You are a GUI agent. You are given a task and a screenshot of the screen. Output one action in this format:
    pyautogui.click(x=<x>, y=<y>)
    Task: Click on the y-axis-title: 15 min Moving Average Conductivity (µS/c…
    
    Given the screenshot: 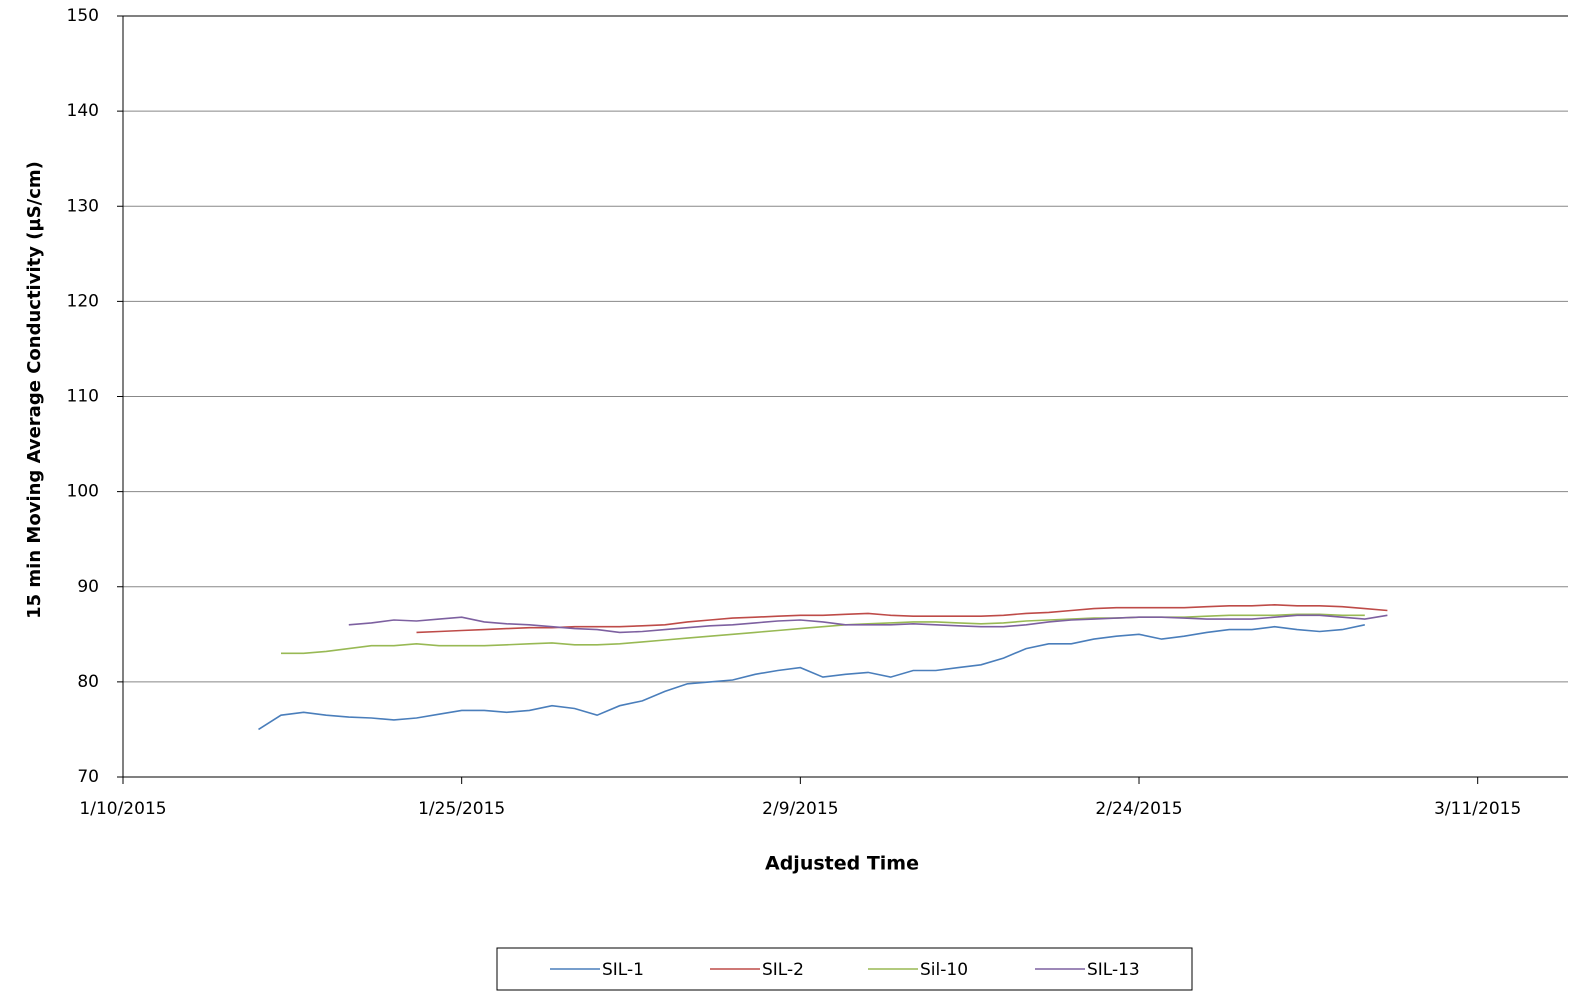 What is the action you would take?
    pyautogui.click(x=34, y=390)
    